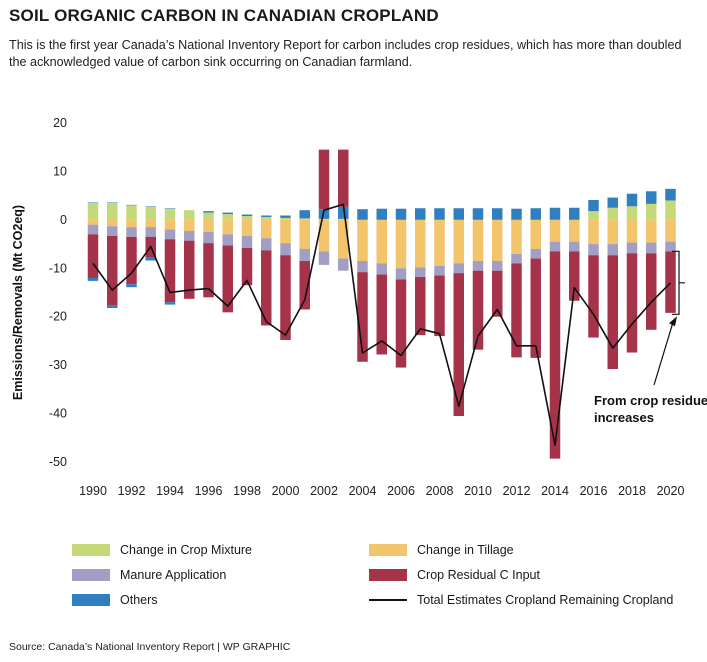 The width and height of the screenshot is (707, 662). Describe the element at coordinates (209, 491) in the screenshot. I see `x-tick-label: 1996` at that location.